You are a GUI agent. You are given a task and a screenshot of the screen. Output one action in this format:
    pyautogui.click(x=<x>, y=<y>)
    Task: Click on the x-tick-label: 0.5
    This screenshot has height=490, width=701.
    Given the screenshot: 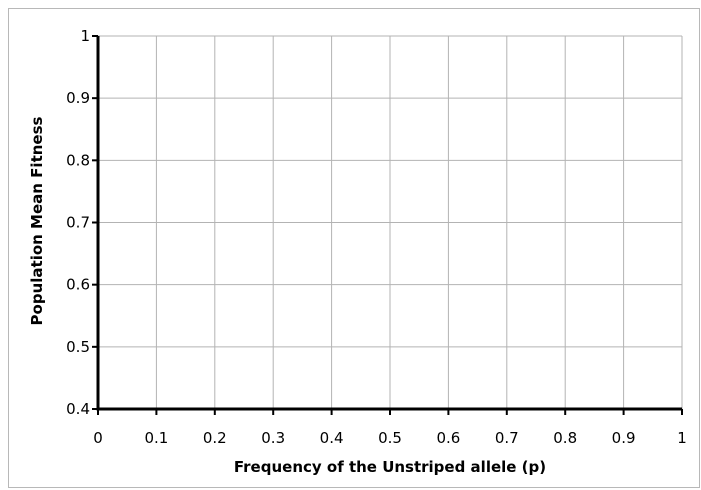 What is the action you would take?
    pyautogui.click(x=390, y=438)
    